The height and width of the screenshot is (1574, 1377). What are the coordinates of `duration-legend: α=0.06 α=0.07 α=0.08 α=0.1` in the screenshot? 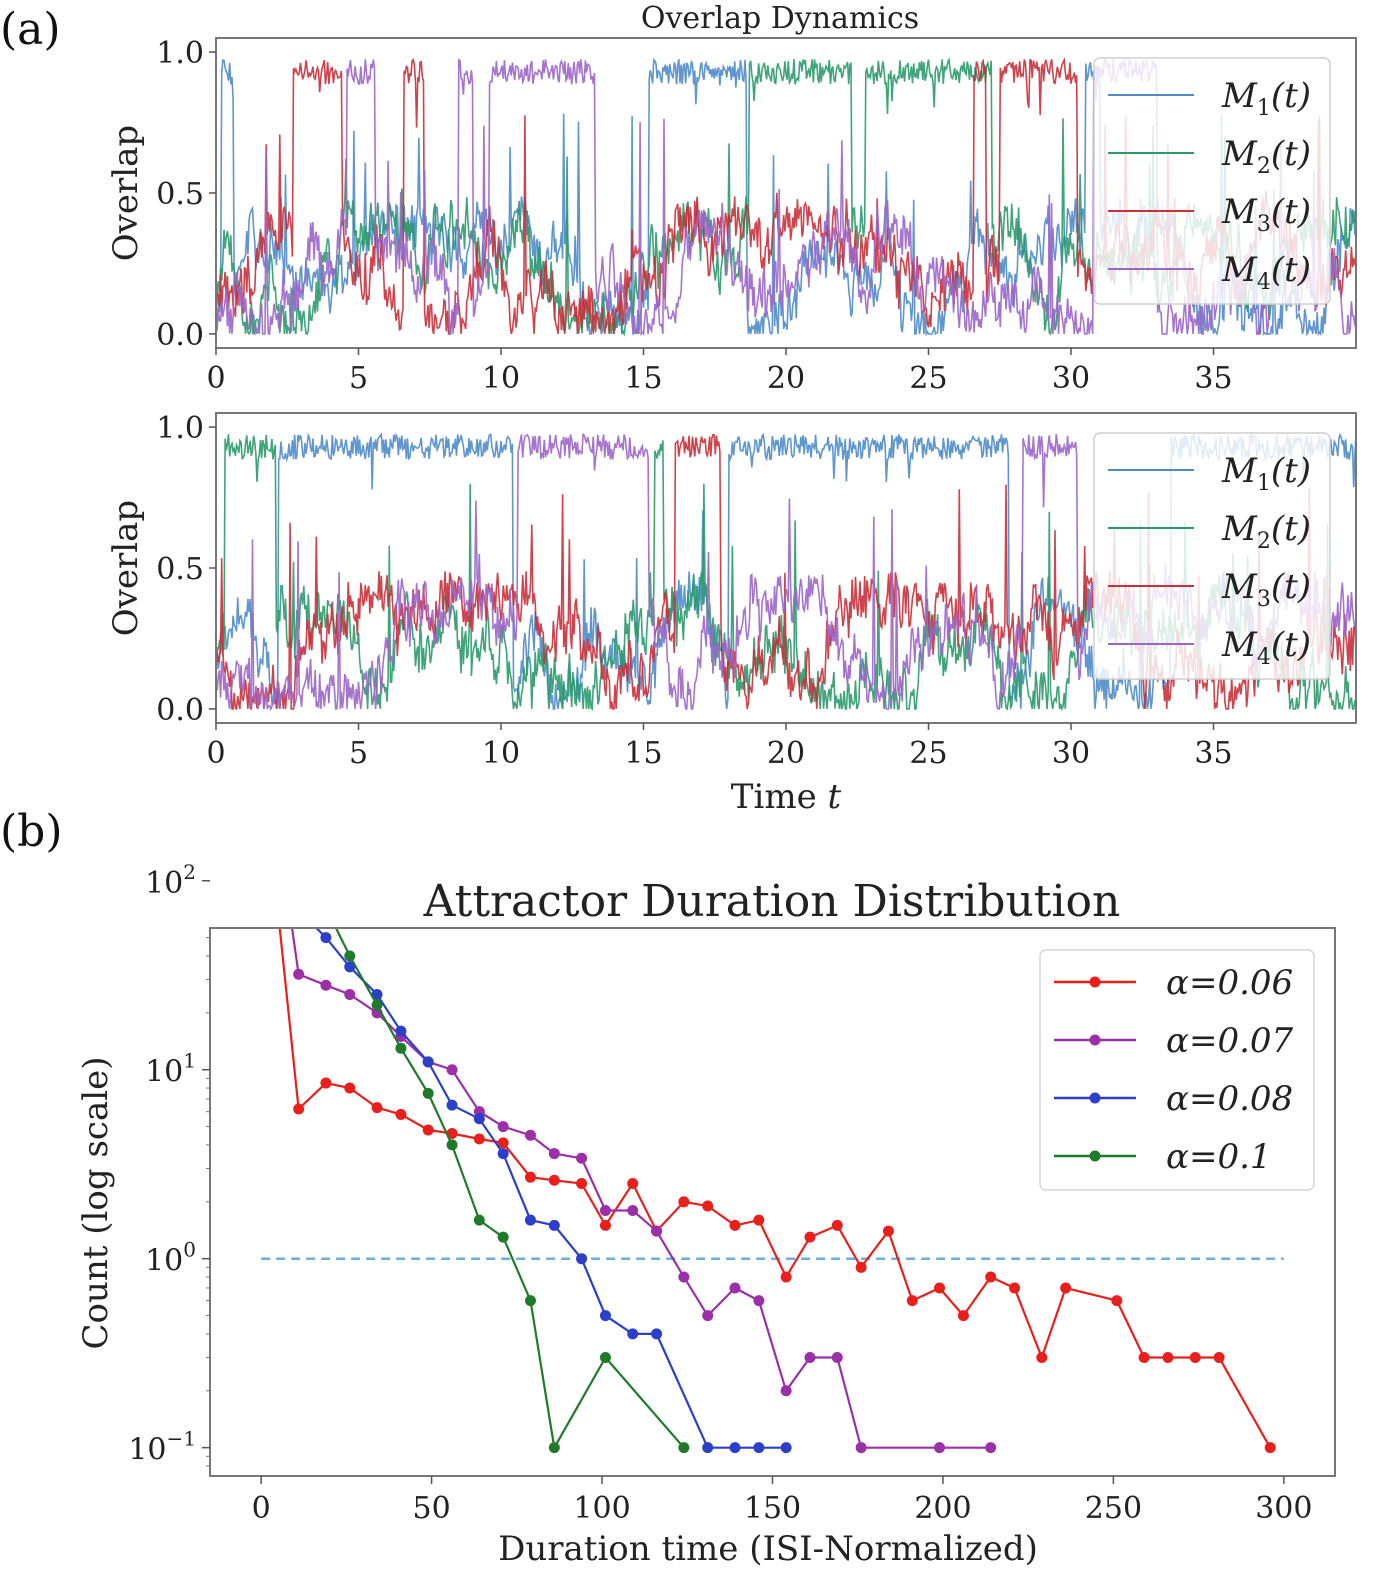 It's located at (1177, 1070).